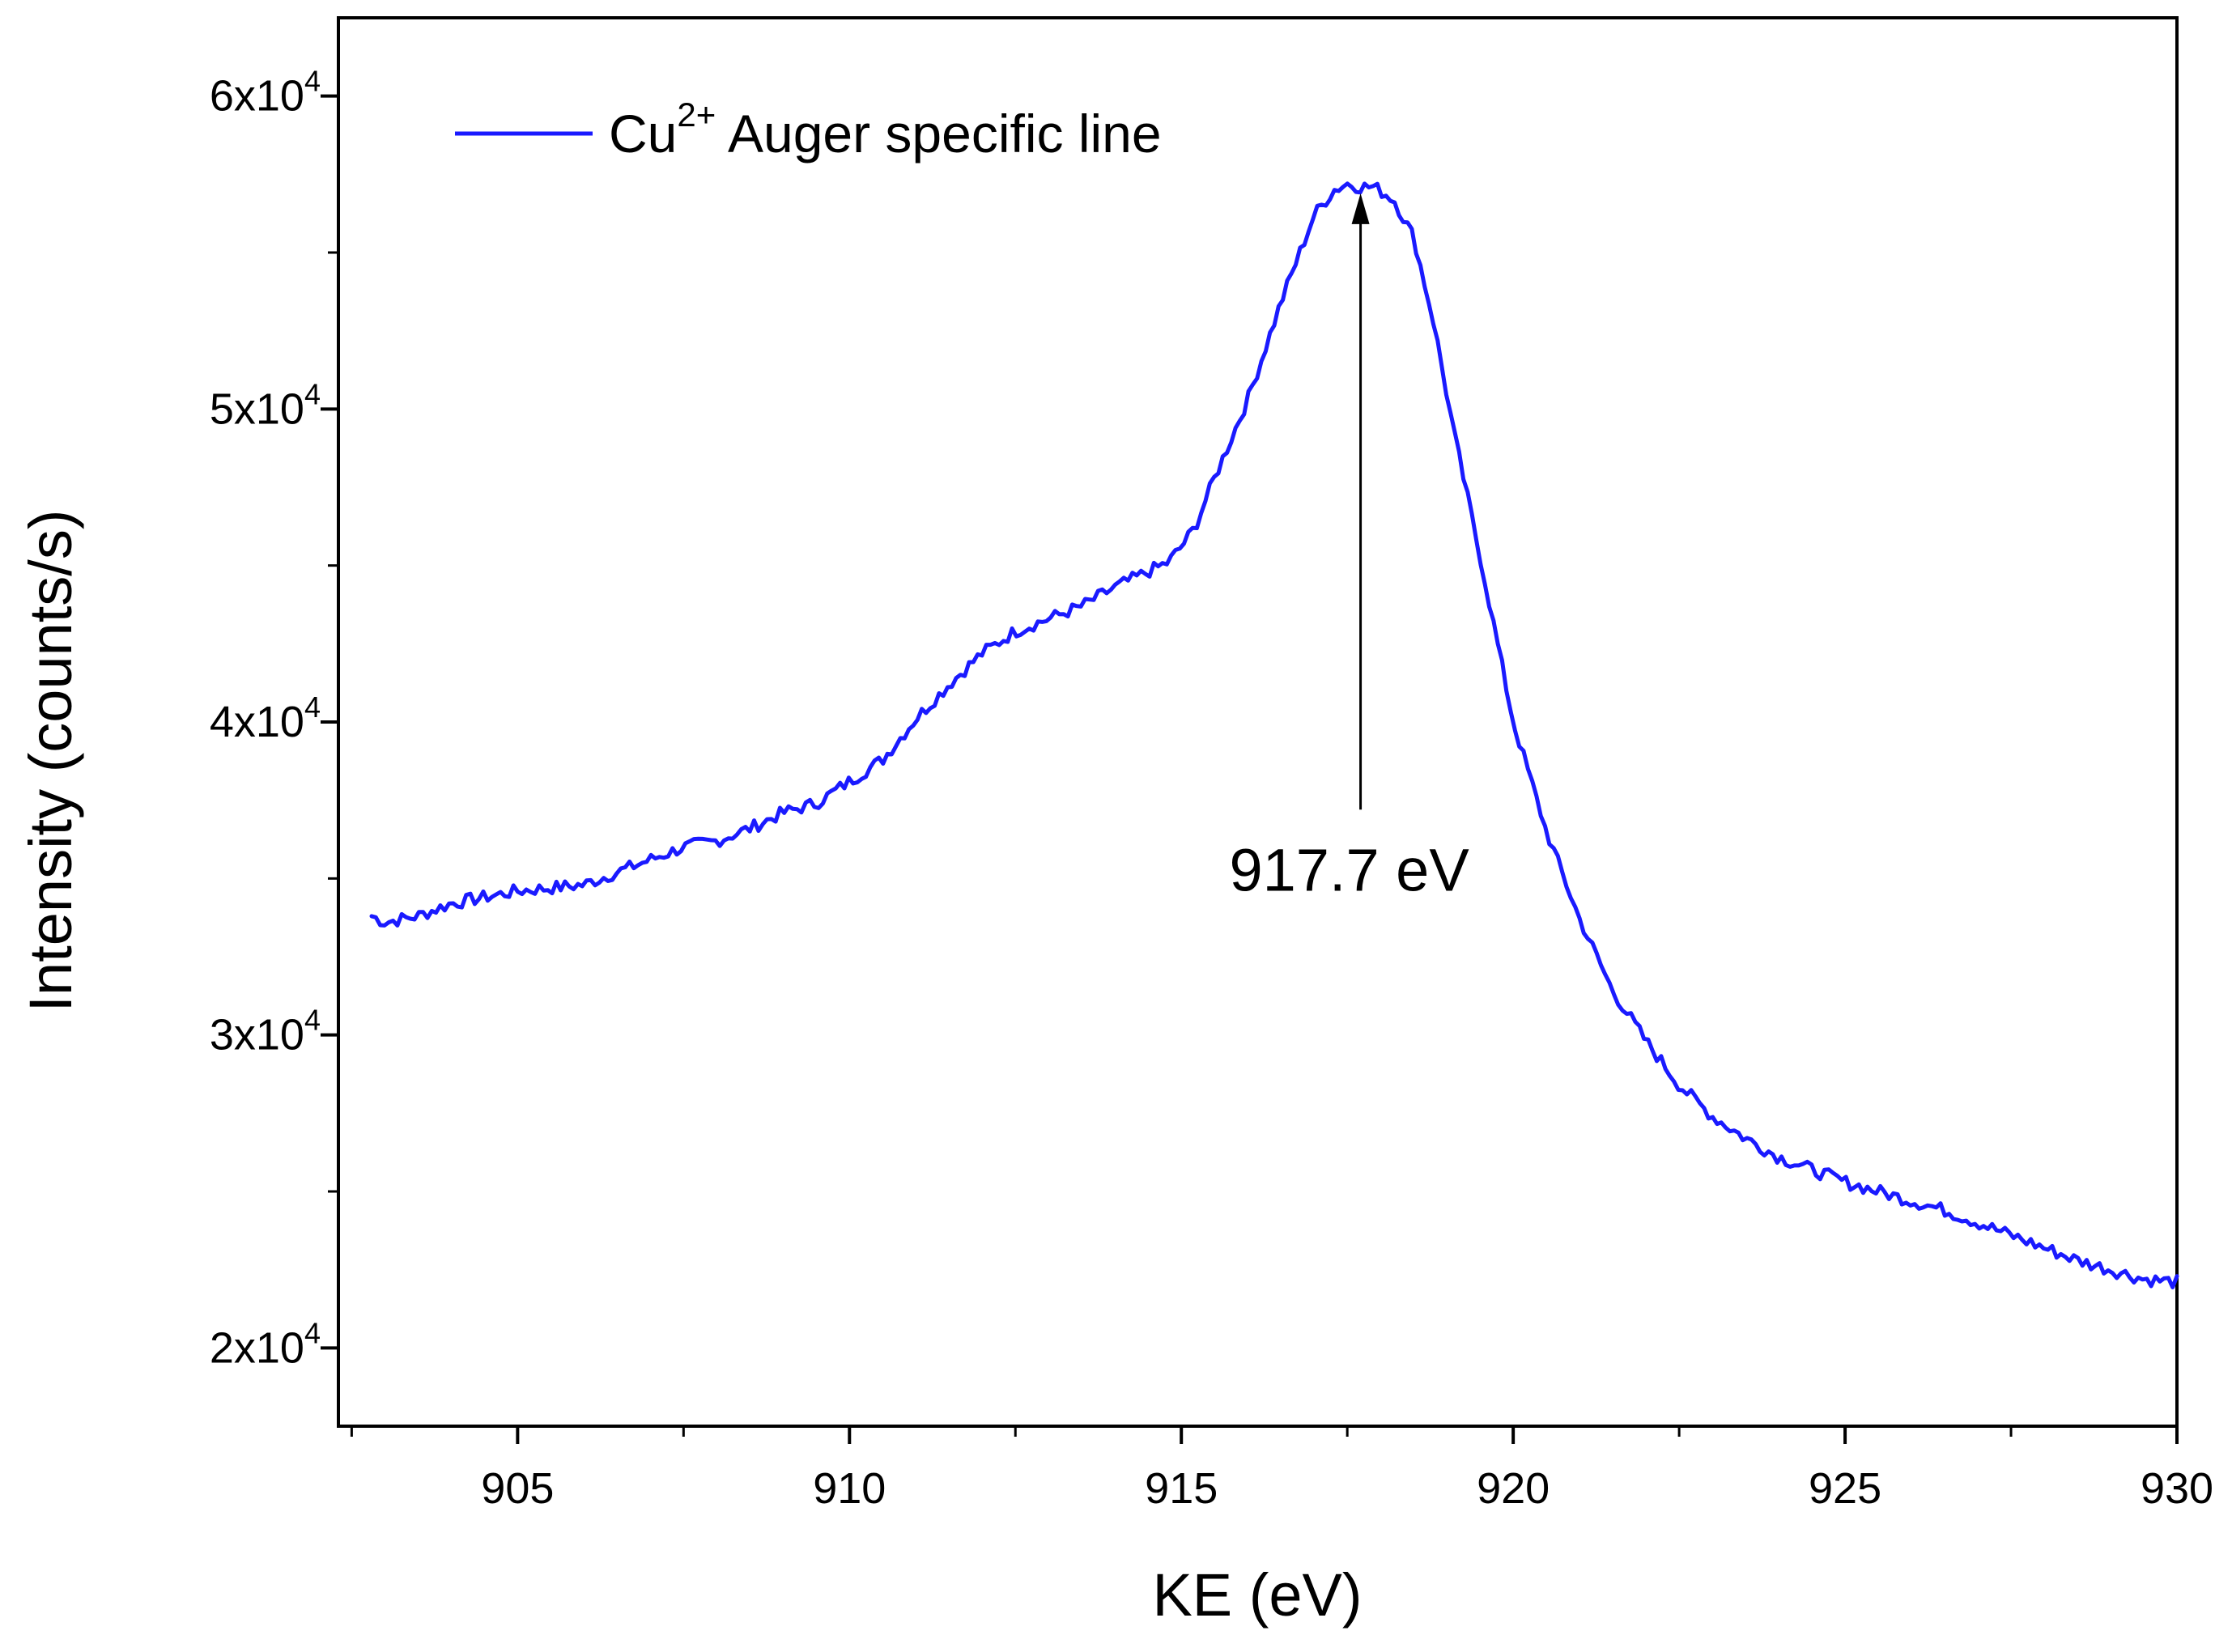  I want to click on legend-label: Cu2+ Auger specific line, so click(885, 130).